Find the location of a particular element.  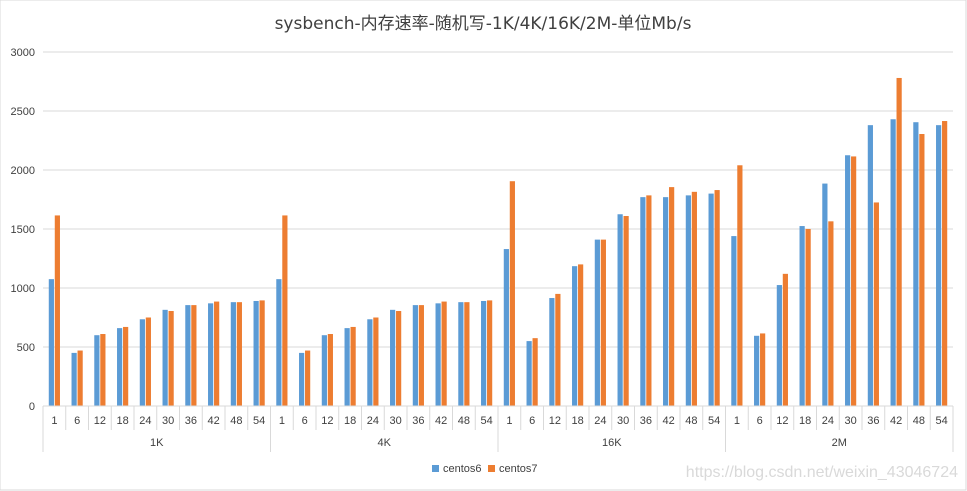

watermark: https://blog.csdn.net/weixin_43046724 is located at coordinates (822, 472).